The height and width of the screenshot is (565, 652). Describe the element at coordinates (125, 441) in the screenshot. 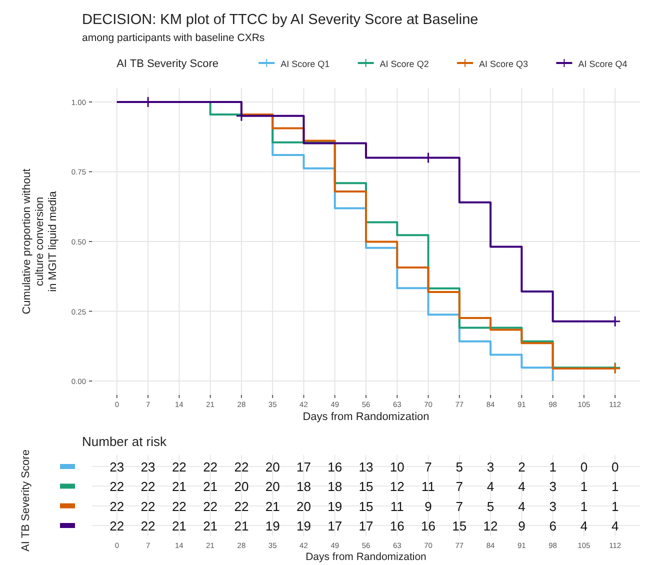

I see `chart-title: Number at risk` at that location.